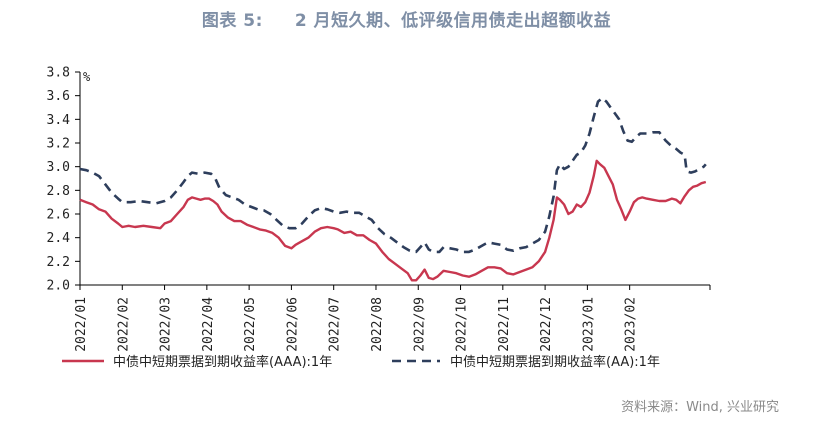 The height and width of the screenshot is (423, 813). Describe the element at coordinates (87, 77) in the screenshot. I see `y-axis-unit: %` at that location.